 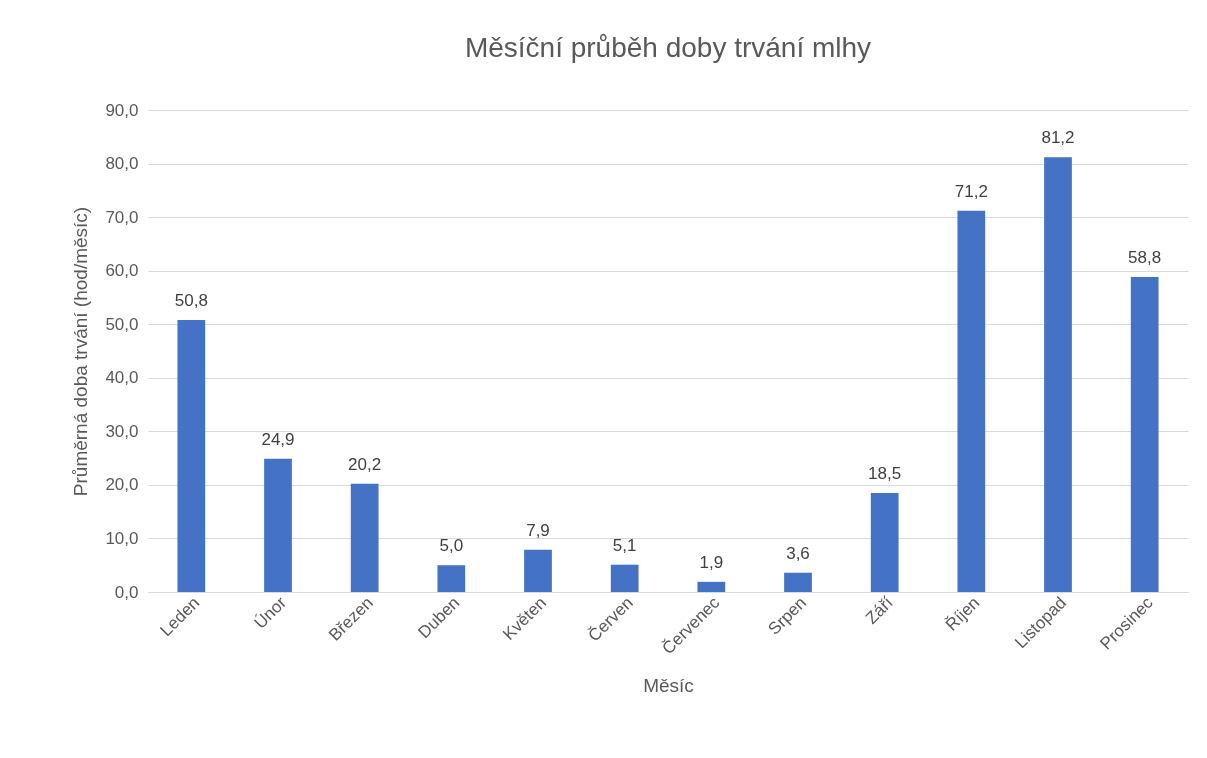 What do you see at coordinates (122, 324) in the screenshot?
I see `y-tick-label: 50,0` at bounding box center [122, 324].